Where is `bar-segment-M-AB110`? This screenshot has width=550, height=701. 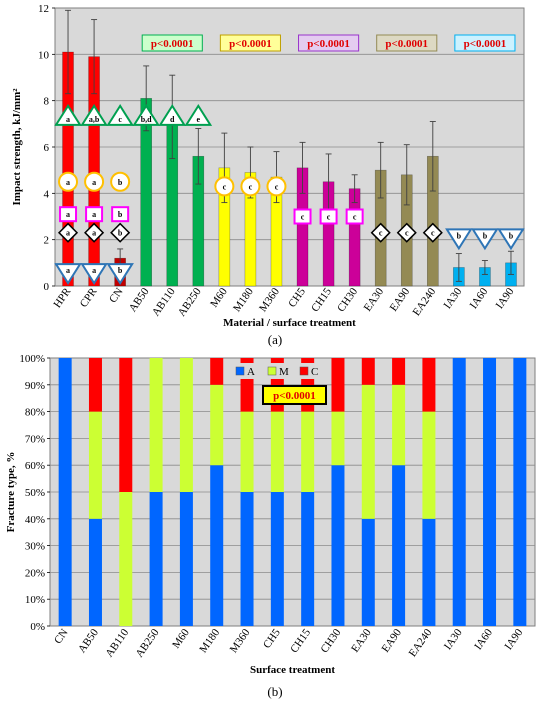 bar-segment-M-AB110 is located at coordinates (126, 559).